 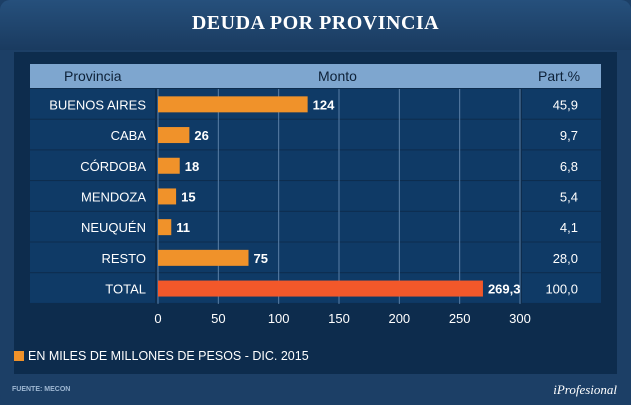 I want to click on chart-title: DEUDA POR PROVINCIA, so click(x=315, y=23).